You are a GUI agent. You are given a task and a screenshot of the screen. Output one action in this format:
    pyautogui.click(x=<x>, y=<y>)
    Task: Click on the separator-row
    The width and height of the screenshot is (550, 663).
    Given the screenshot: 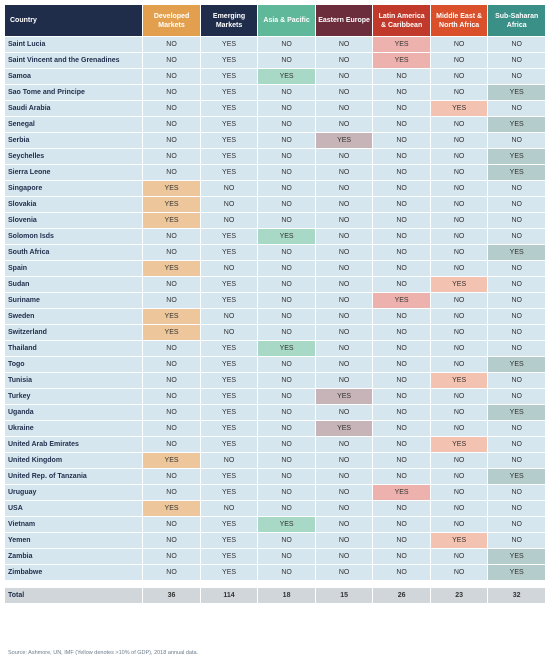 What is the action you would take?
    pyautogui.click(x=275, y=584)
    